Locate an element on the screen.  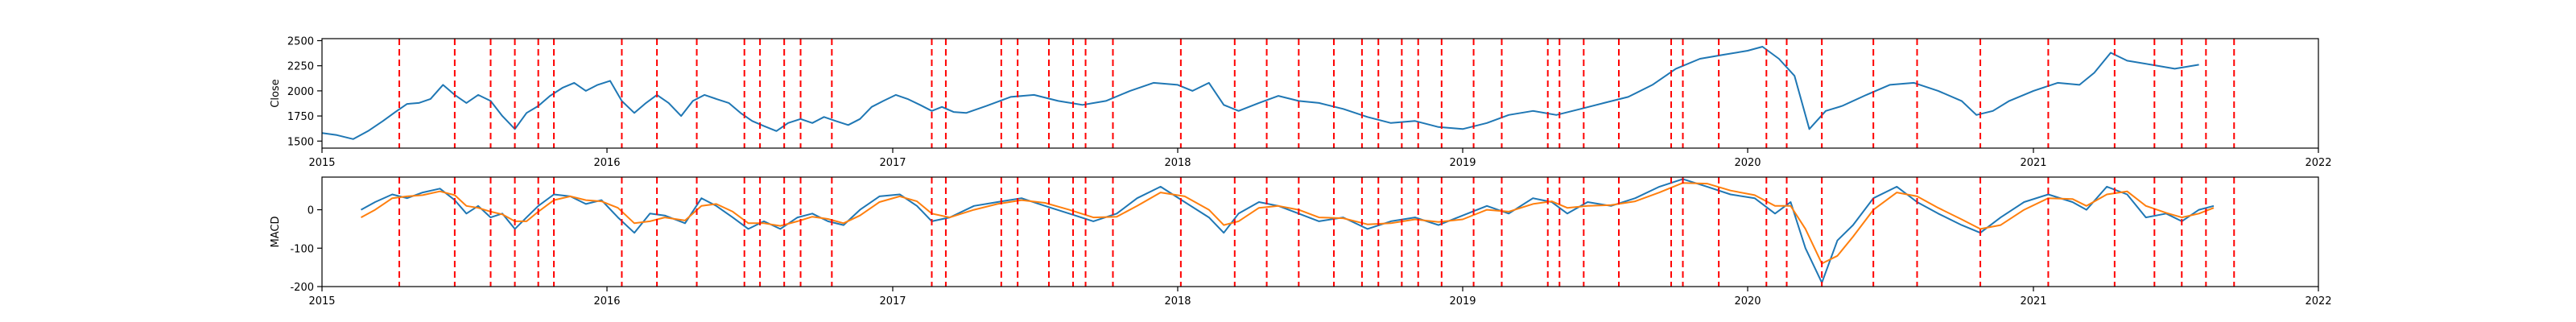
y-tick-label: -100 is located at coordinates (302, 249).